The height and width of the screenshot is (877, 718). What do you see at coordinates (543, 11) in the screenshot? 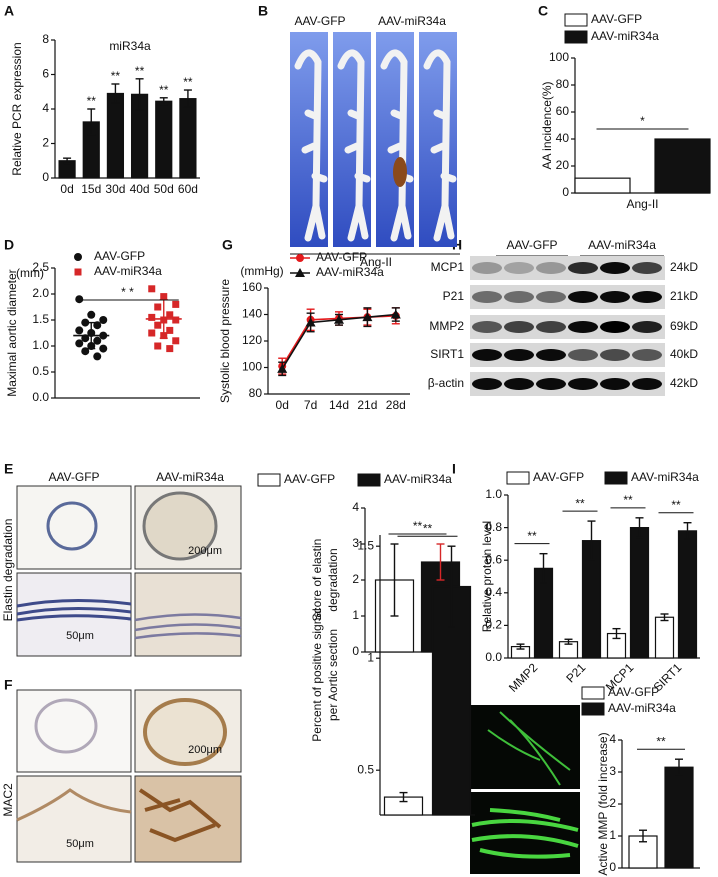
I see `panel-letter: C` at bounding box center [543, 11].